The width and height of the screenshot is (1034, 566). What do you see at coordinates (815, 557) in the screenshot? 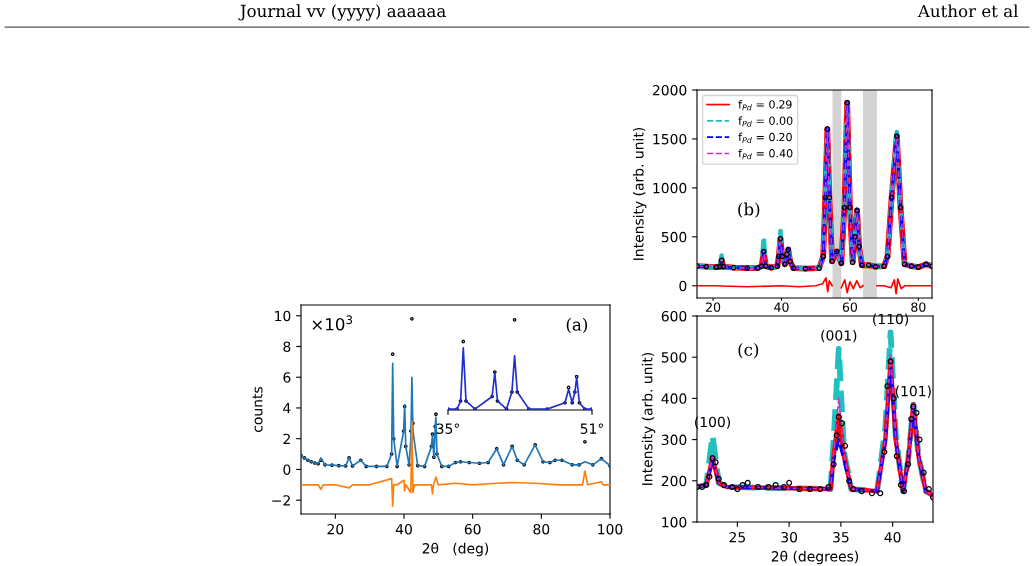
I see `x-axis-title: 2θ (degrees)` at bounding box center [815, 557].